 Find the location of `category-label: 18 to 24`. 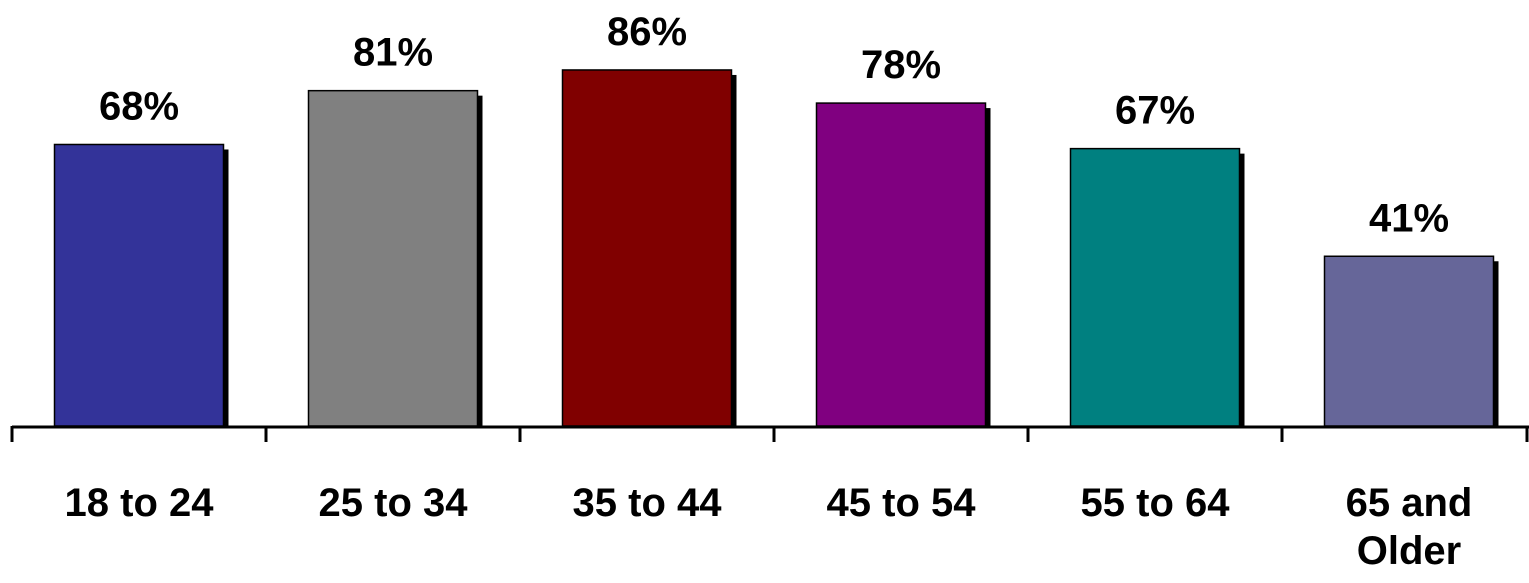

category-label: 18 to 24 is located at coordinates (140, 503).